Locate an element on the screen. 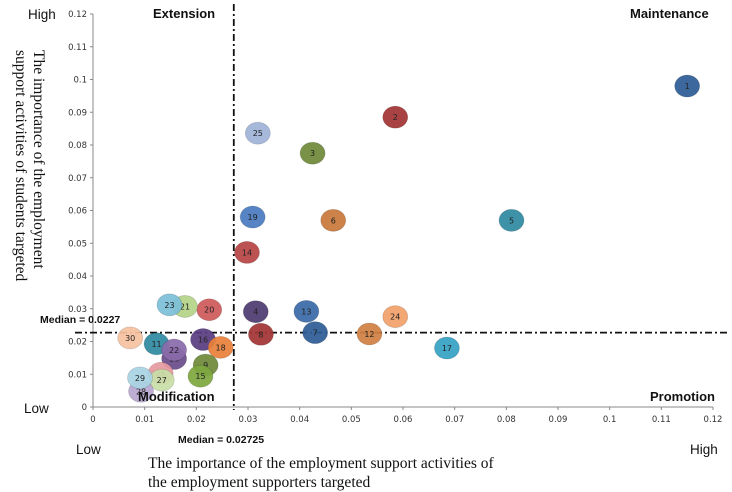  data-point-18: 18 is located at coordinates (220, 347).